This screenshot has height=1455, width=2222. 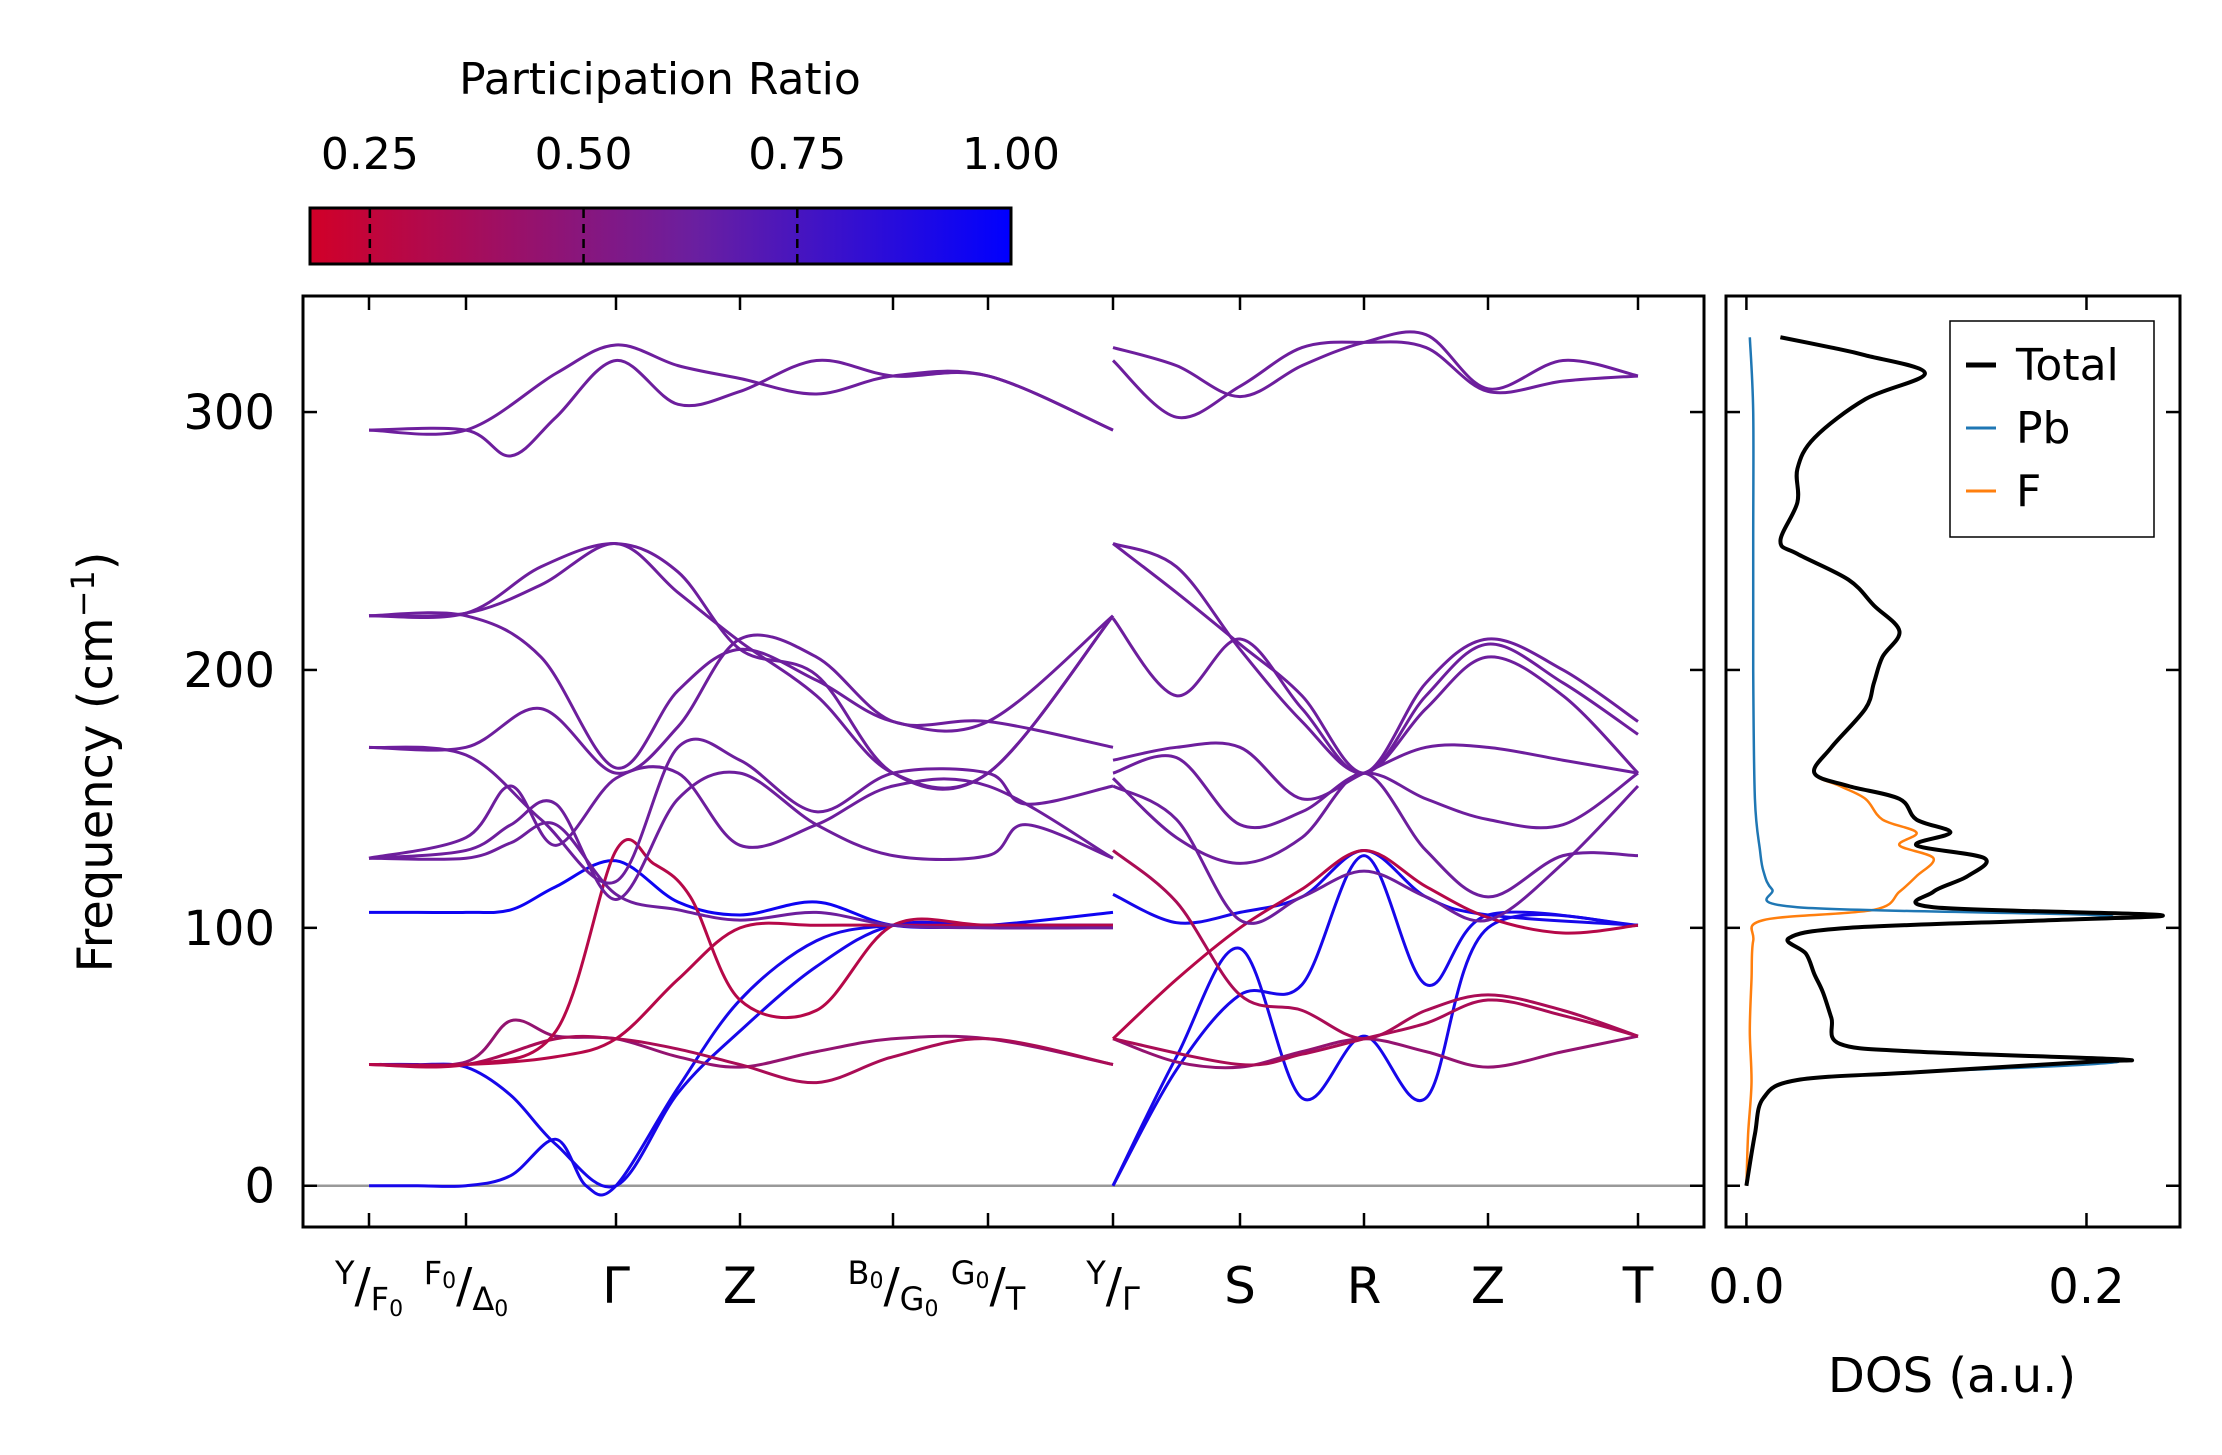 I want to click on dos-x-tick-label: 0.2, so click(x=2086, y=1287).